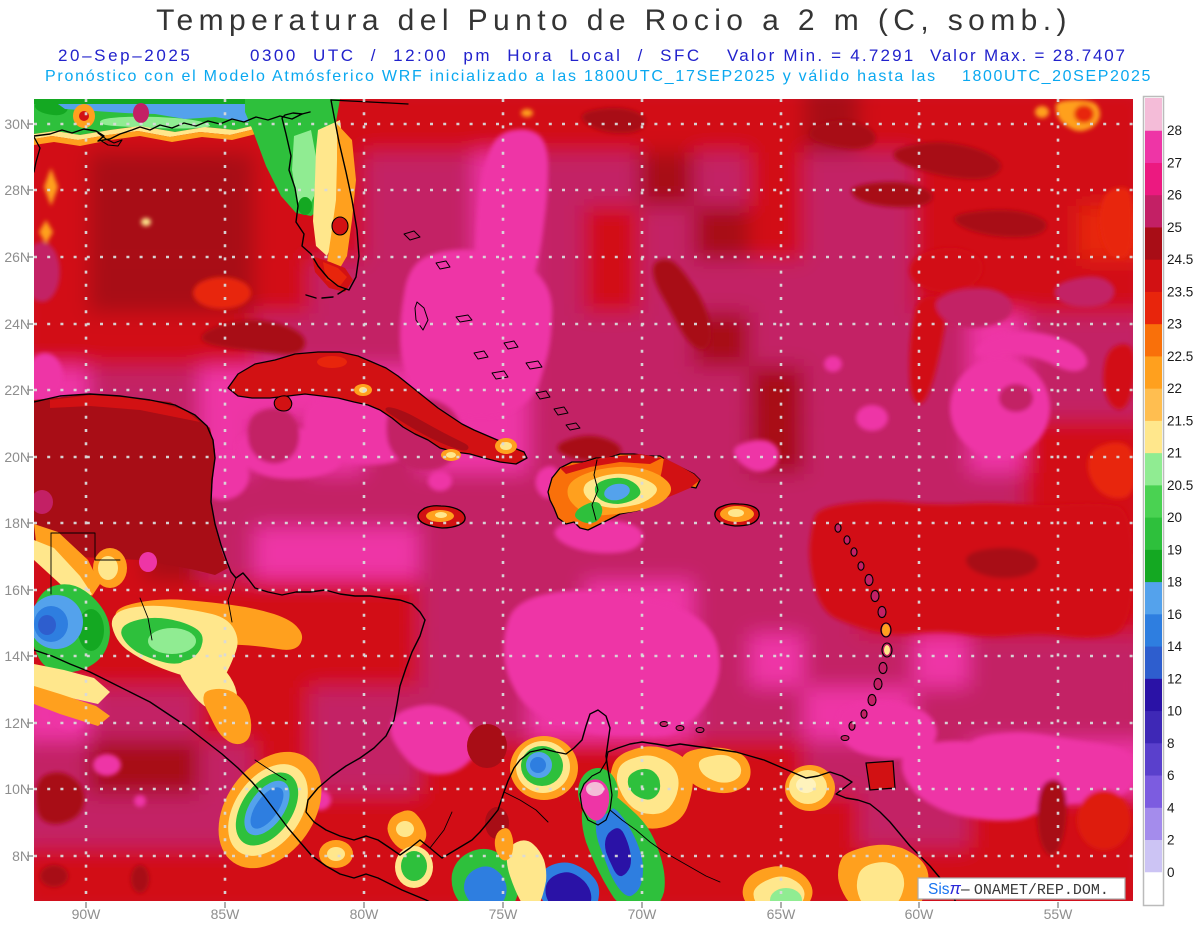  I want to click on svg-text: 22.5, so click(1180, 356).